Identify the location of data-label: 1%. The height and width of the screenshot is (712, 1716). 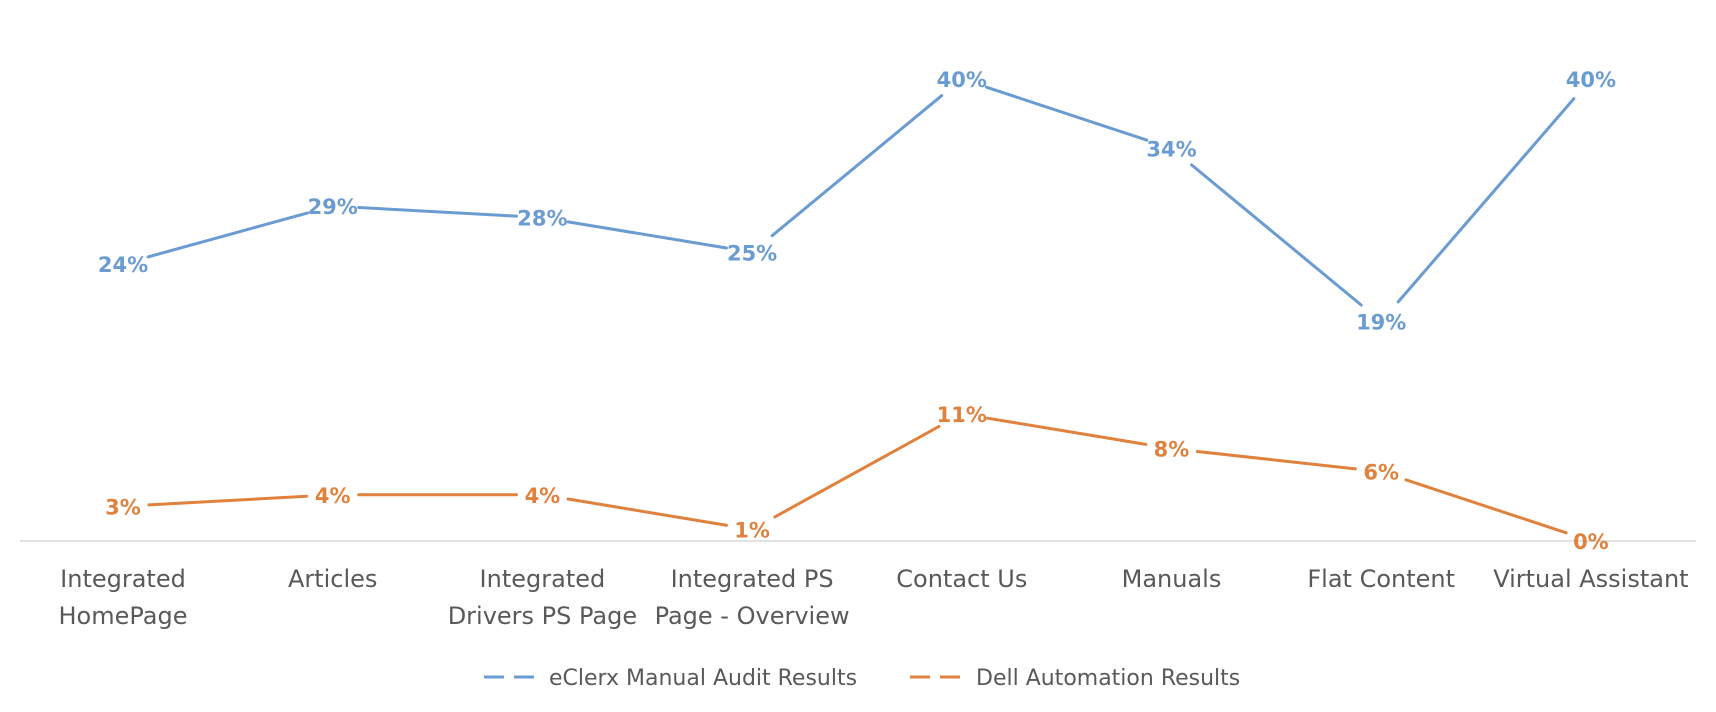
(752, 530).